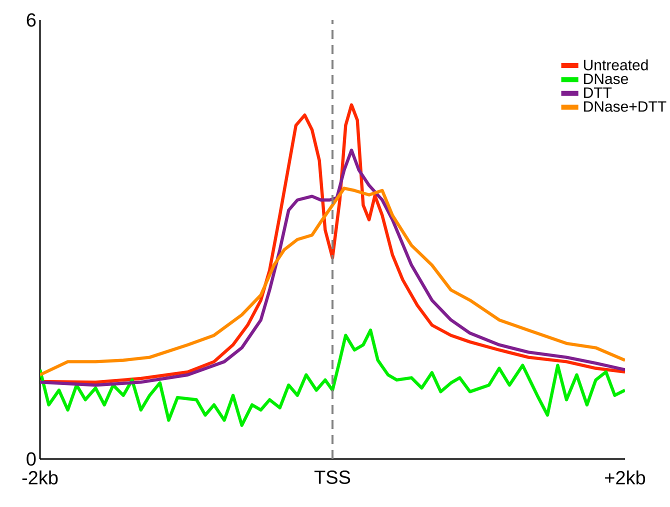 This screenshot has width=670, height=507. What do you see at coordinates (625, 106) in the screenshot?
I see `legend-label: DNase+DTT` at bounding box center [625, 106].